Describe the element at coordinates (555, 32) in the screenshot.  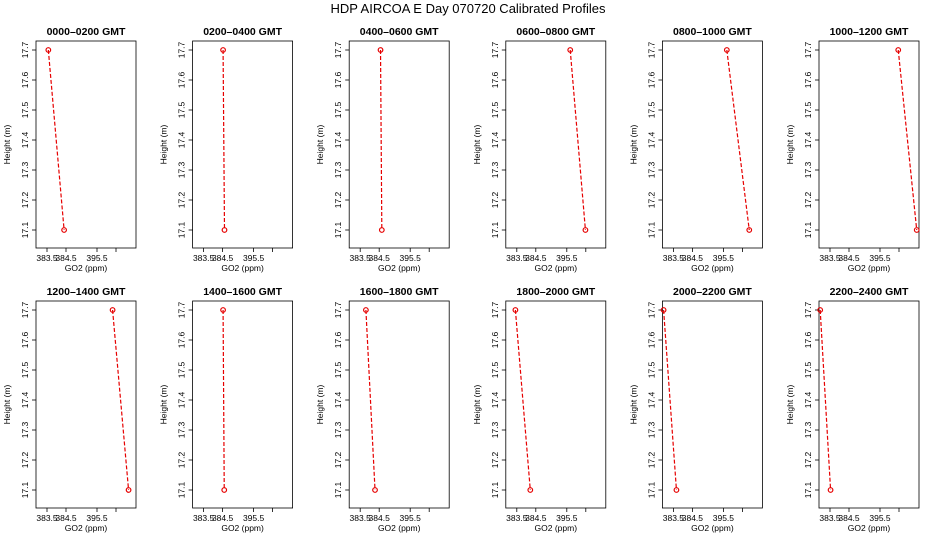
I see `panel-title: 0600–0800 GMT` at that location.